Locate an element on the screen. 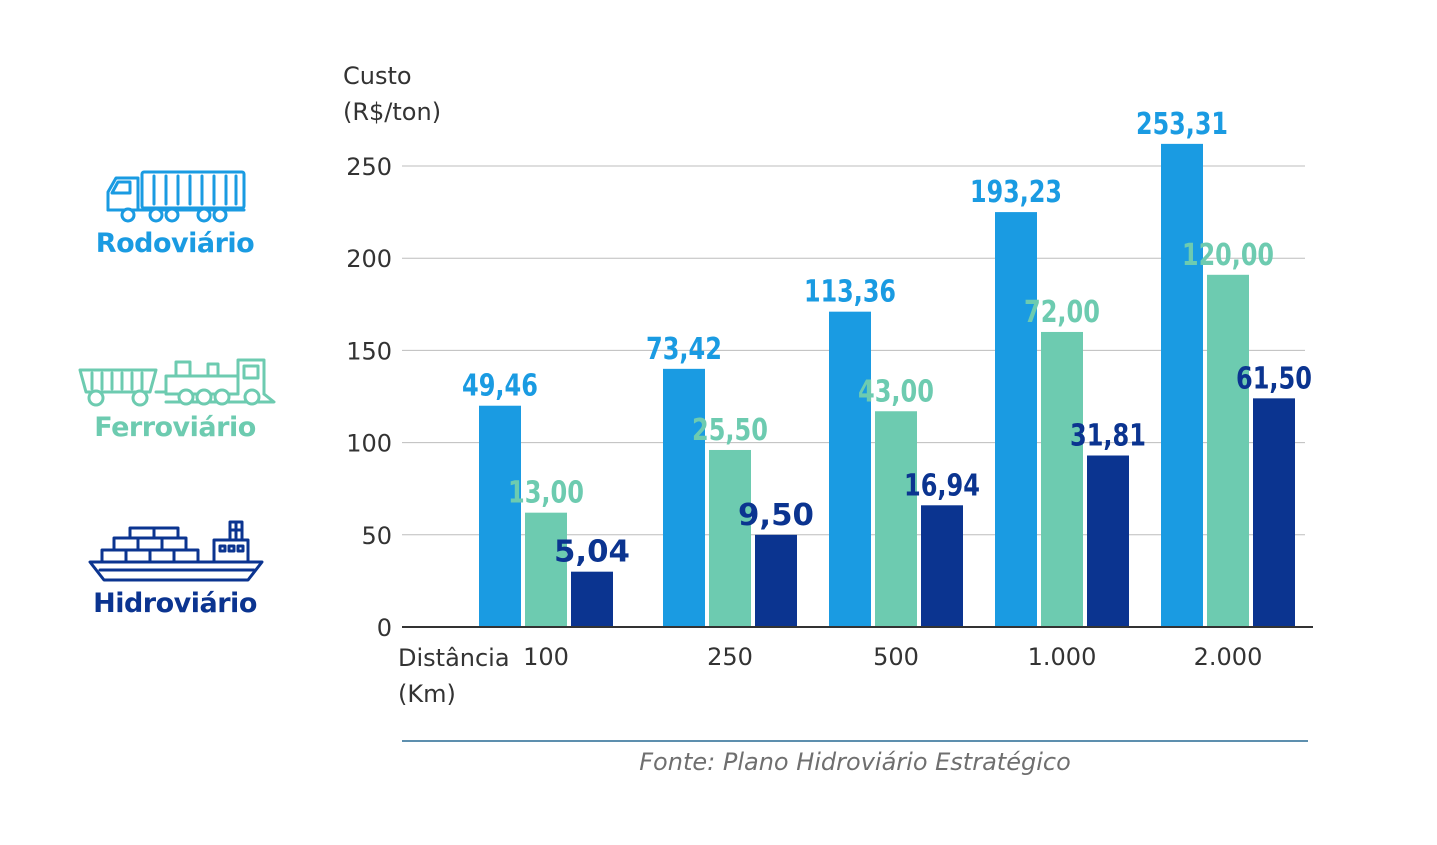 The image size is (1437, 845). x-axis-label-line: (Km) is located at coordinates (427, 694).